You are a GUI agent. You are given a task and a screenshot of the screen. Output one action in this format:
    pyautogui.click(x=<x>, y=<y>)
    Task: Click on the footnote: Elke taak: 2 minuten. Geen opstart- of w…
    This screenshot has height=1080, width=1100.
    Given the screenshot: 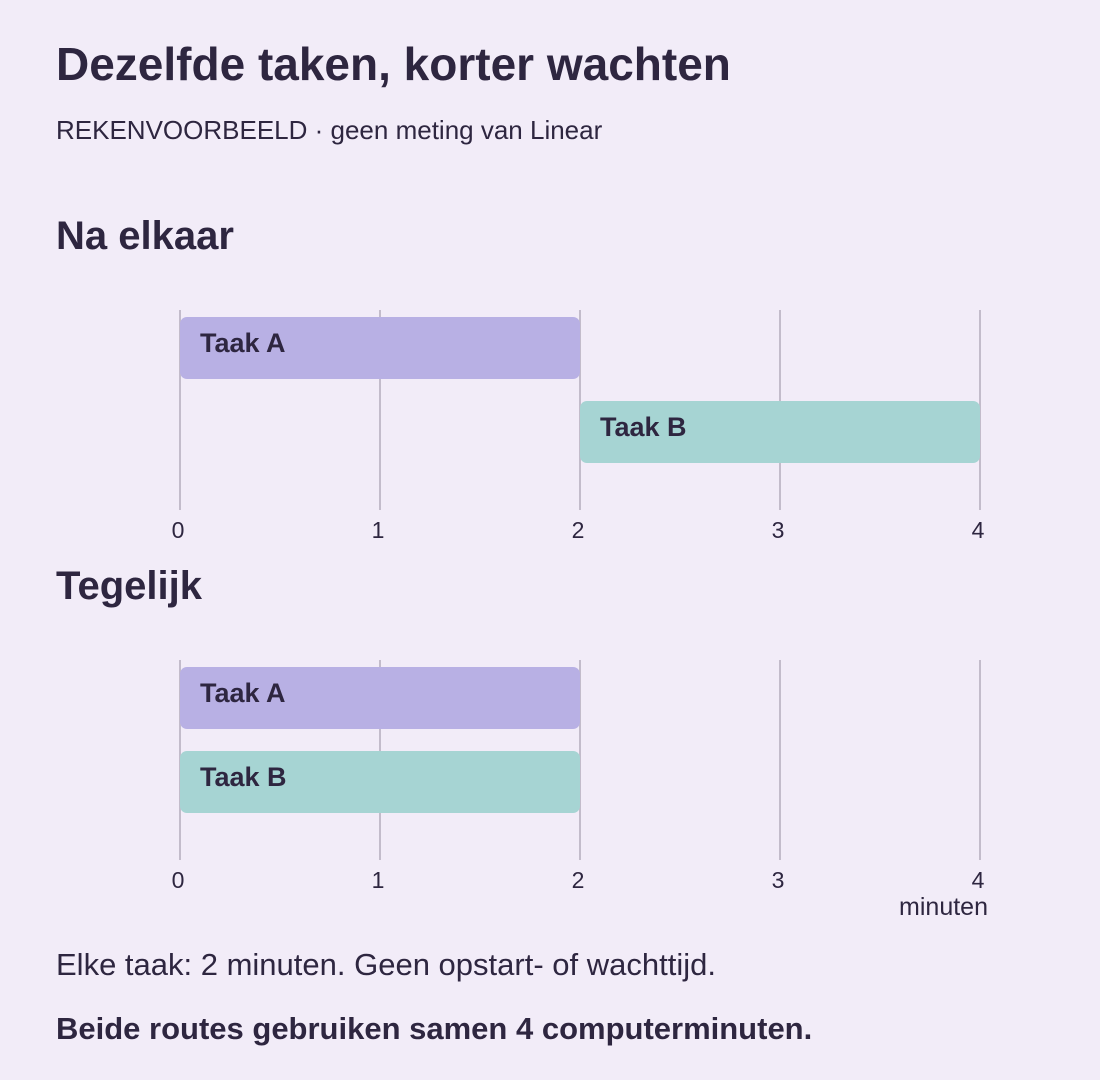 What is the action you would take?
    pyautogui.click(x=386, y=964)
    